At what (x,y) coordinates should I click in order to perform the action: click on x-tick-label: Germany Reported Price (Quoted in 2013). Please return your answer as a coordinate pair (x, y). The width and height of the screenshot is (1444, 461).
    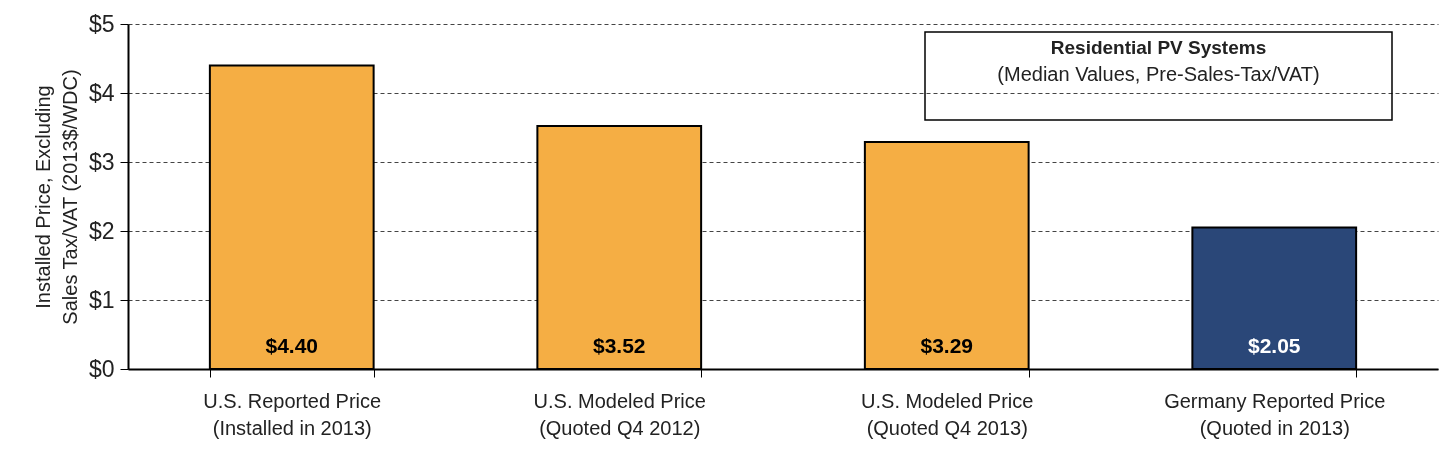
    Looking at the image, I should click on (1275, 414).